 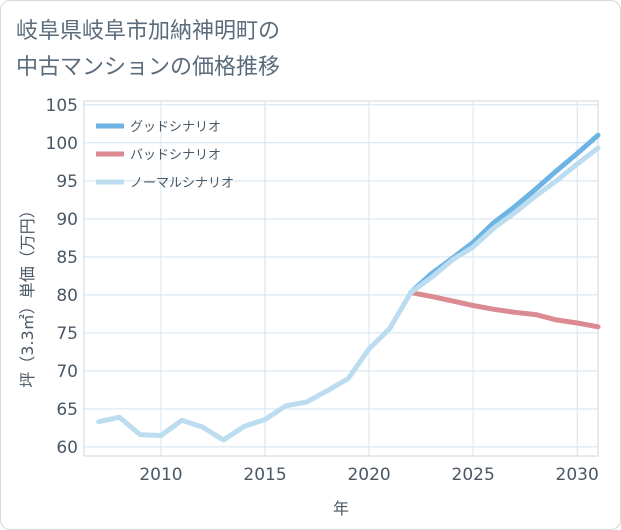 What do you see at coordinates (368, 475) in the screenshot?
I see `x-tick-label: 2020` at bounding box center [368, 475].